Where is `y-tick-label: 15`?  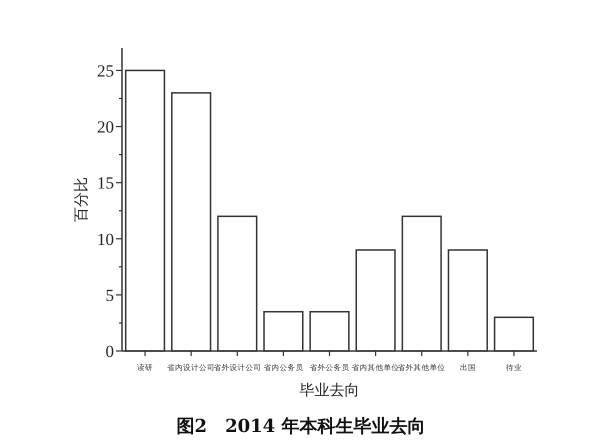
y-tick-label: 15 is located at coordinates (105, 183).